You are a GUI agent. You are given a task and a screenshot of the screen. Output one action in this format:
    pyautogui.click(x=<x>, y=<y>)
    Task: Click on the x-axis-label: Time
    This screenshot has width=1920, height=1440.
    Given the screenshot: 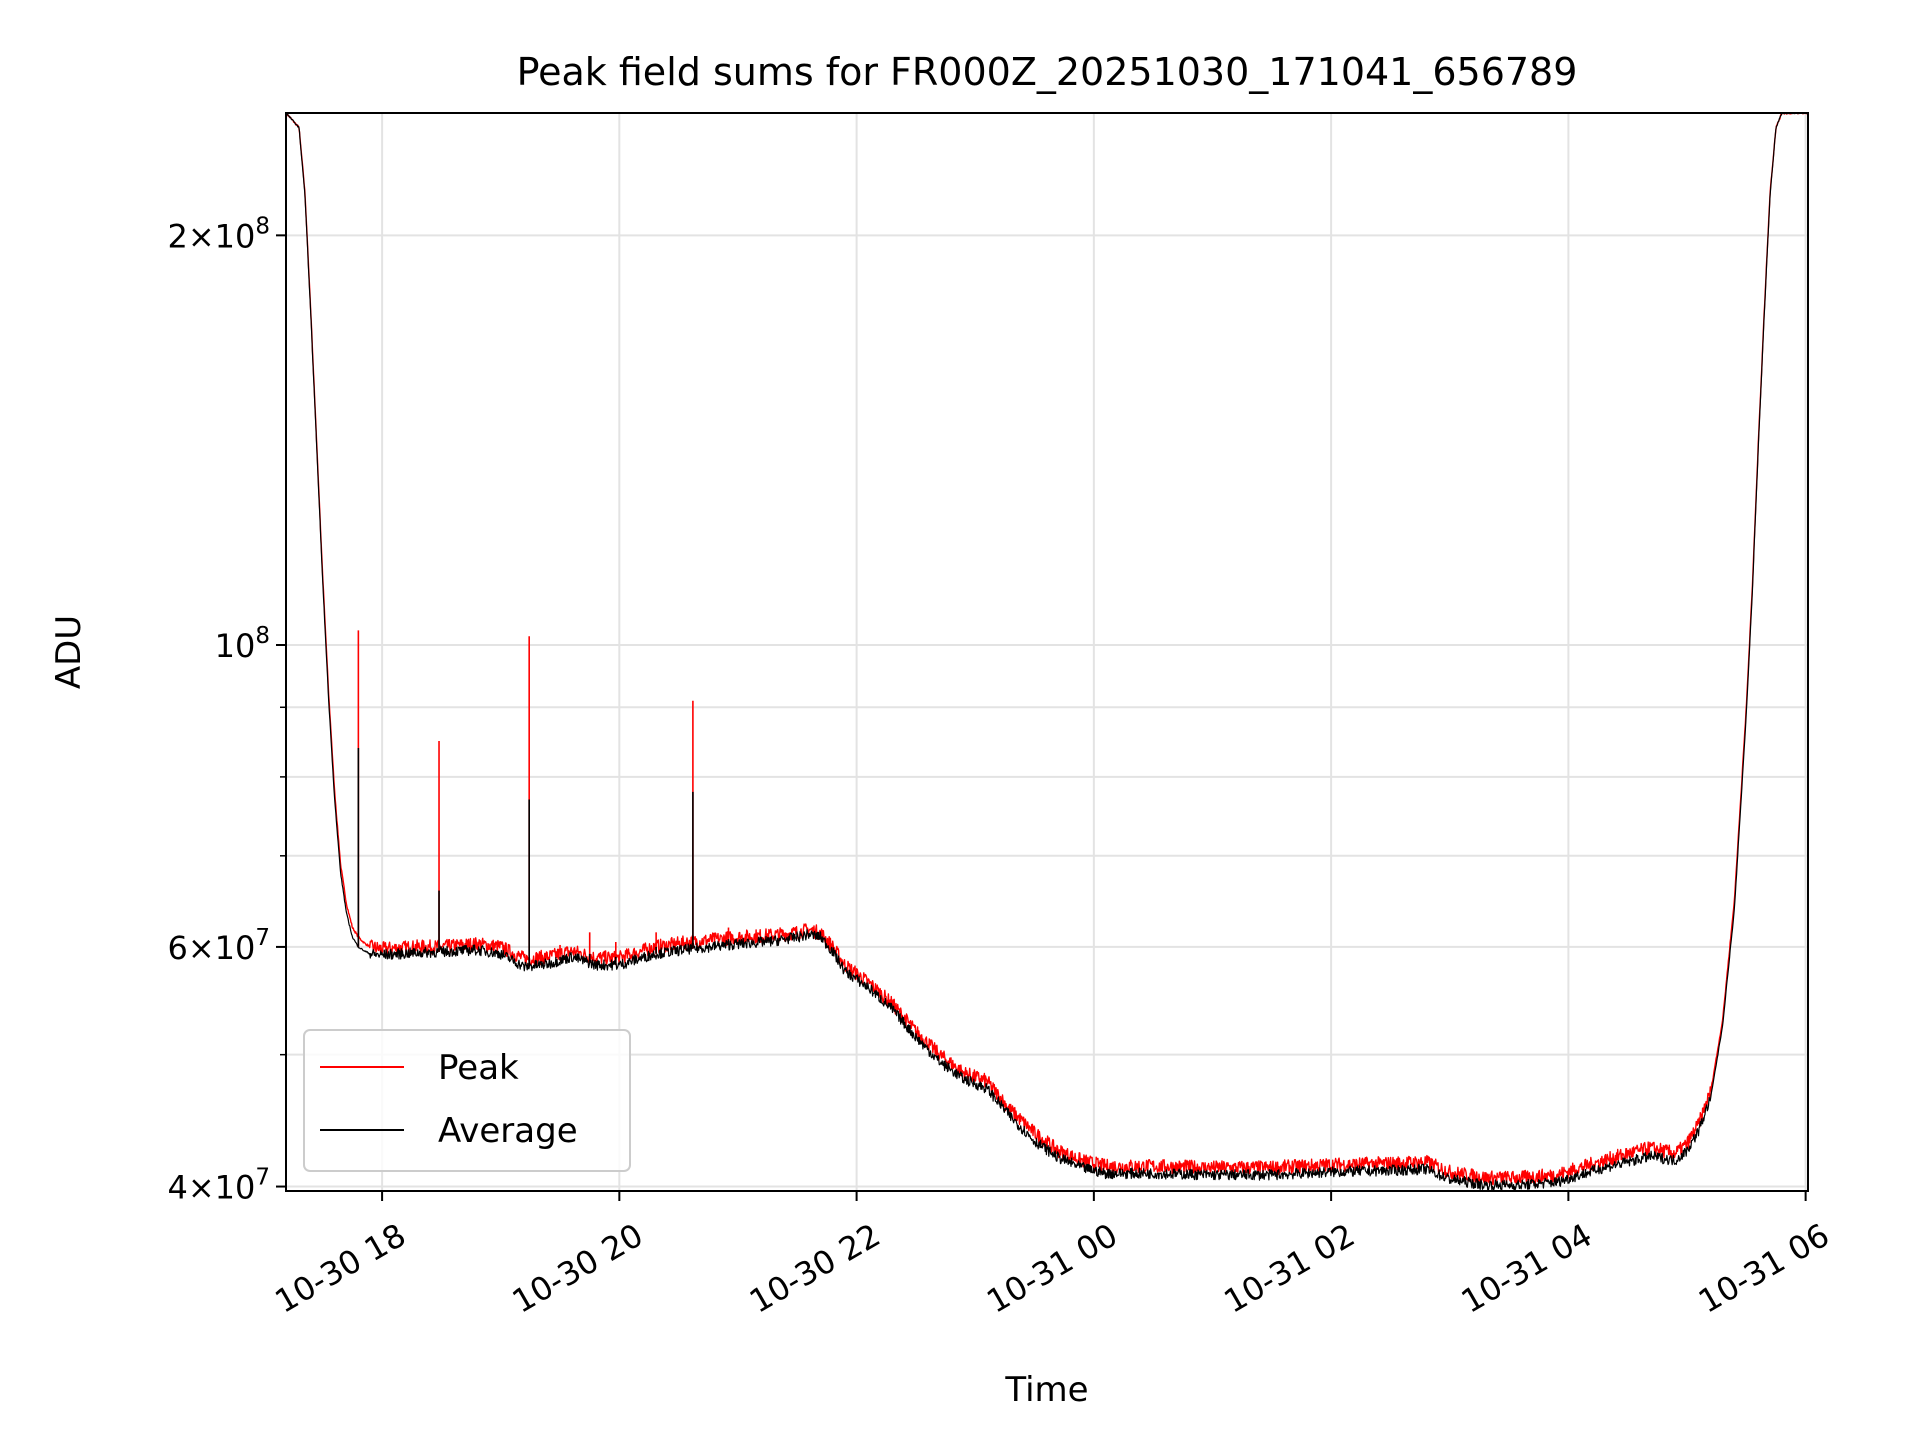 What is the action you would take?
    pyautogui.click(x=1046, y=1390)
    